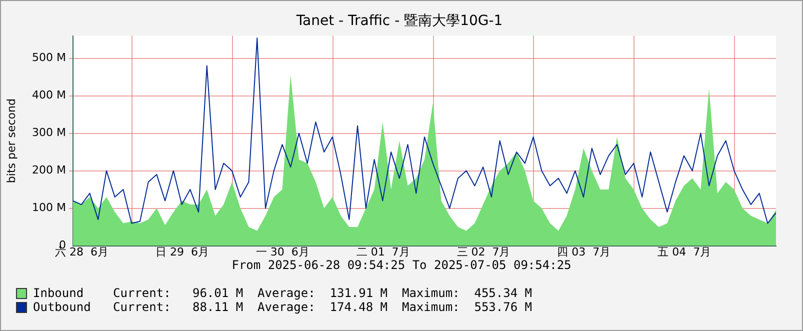 Image resolution: width=803 pixels, height=331 pixels. I want to click on x-tick-label: 二 01 7月, so click(383, 251).